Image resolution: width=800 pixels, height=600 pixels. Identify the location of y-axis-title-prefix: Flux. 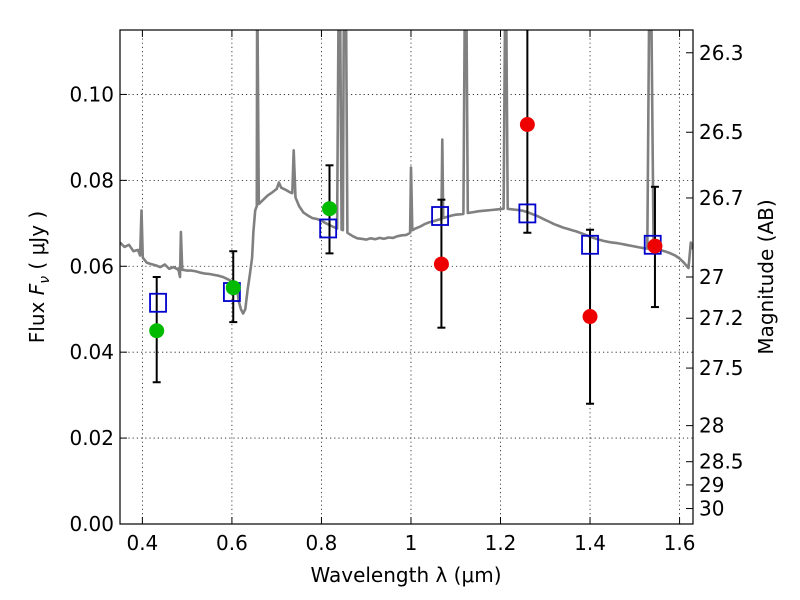
(37, 319).